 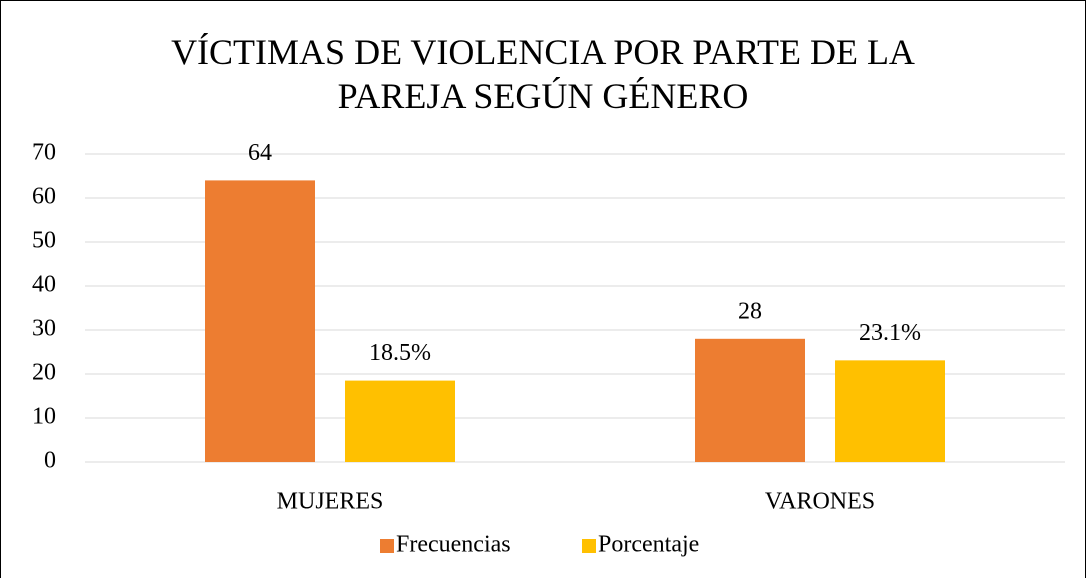 I want to click on y-tick-label: 20, so click(x=44, y=373).